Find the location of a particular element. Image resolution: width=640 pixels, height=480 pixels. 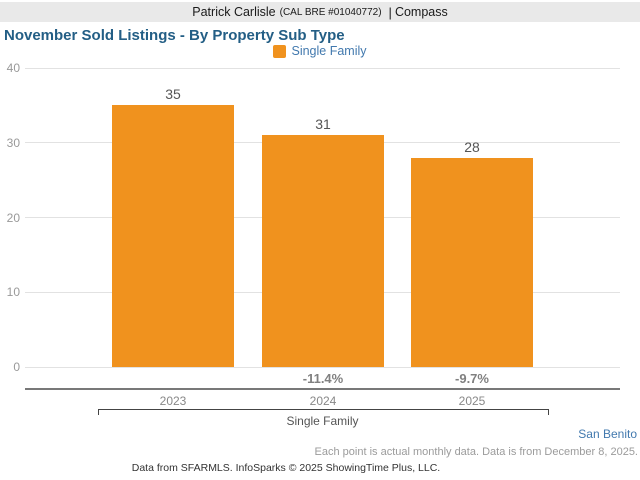

category-group-bracket is located at coordinates (323, 412).